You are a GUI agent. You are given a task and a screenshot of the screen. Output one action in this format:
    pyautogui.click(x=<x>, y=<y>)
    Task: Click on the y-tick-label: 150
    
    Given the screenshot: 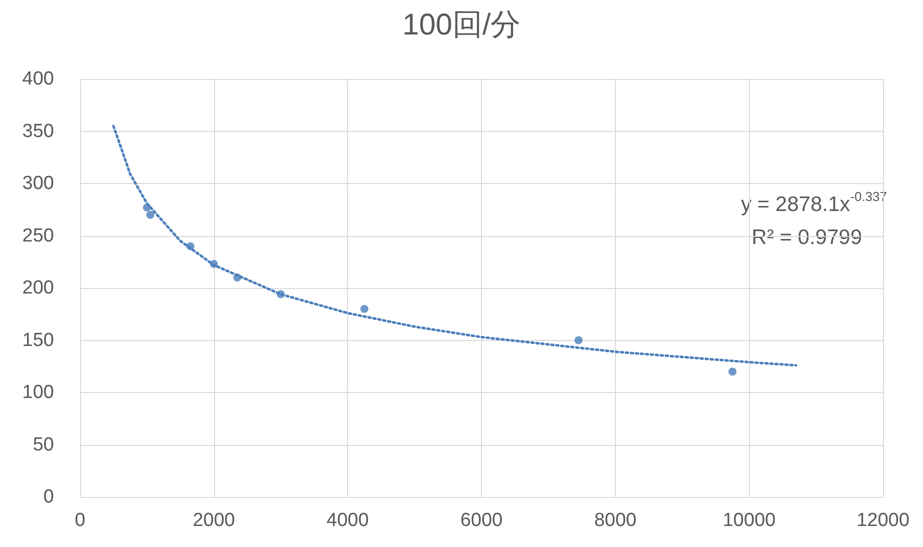 What is the action you would take?
    pyautogui.click(x=38, y=340)
    